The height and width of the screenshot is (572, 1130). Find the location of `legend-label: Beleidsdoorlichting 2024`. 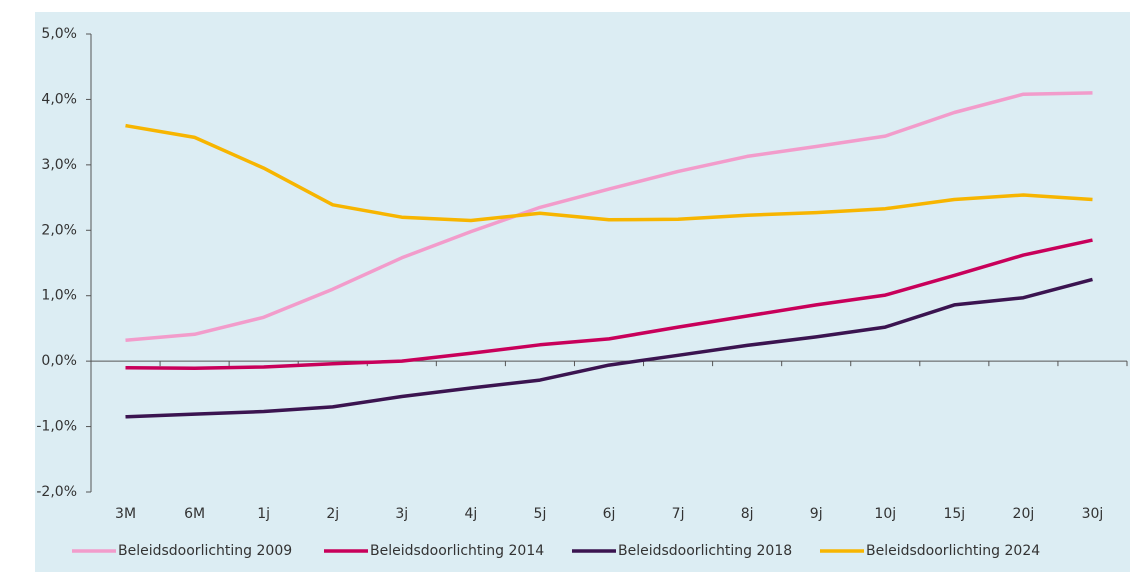

legend-label: Beleidsdoorlichting 2024 is located at coordinates (953, 551).